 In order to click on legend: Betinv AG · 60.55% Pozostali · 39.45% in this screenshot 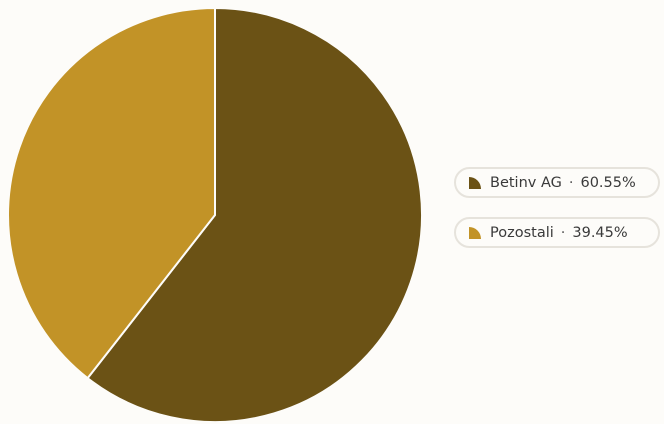, I will do `click(557, 217)`.